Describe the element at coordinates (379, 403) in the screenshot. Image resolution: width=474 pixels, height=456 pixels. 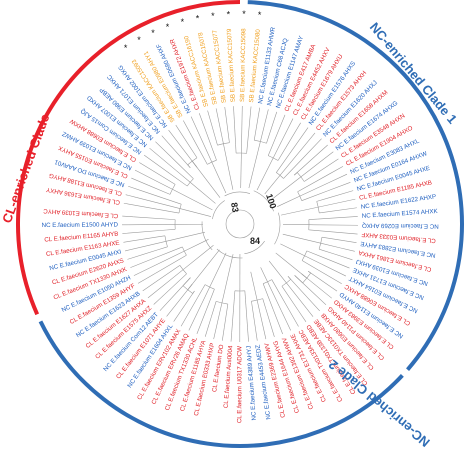
I see `nc-enriched-clade-2-label: NC-enriched Clade 2` at that location.